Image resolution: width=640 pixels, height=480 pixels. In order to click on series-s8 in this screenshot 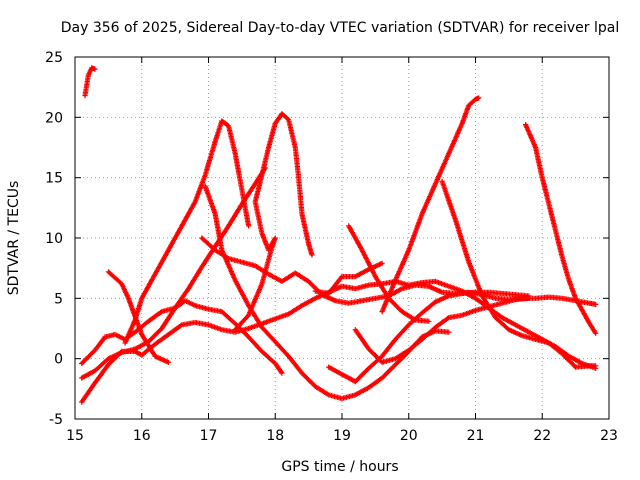, I will do `click(273, 222)`.